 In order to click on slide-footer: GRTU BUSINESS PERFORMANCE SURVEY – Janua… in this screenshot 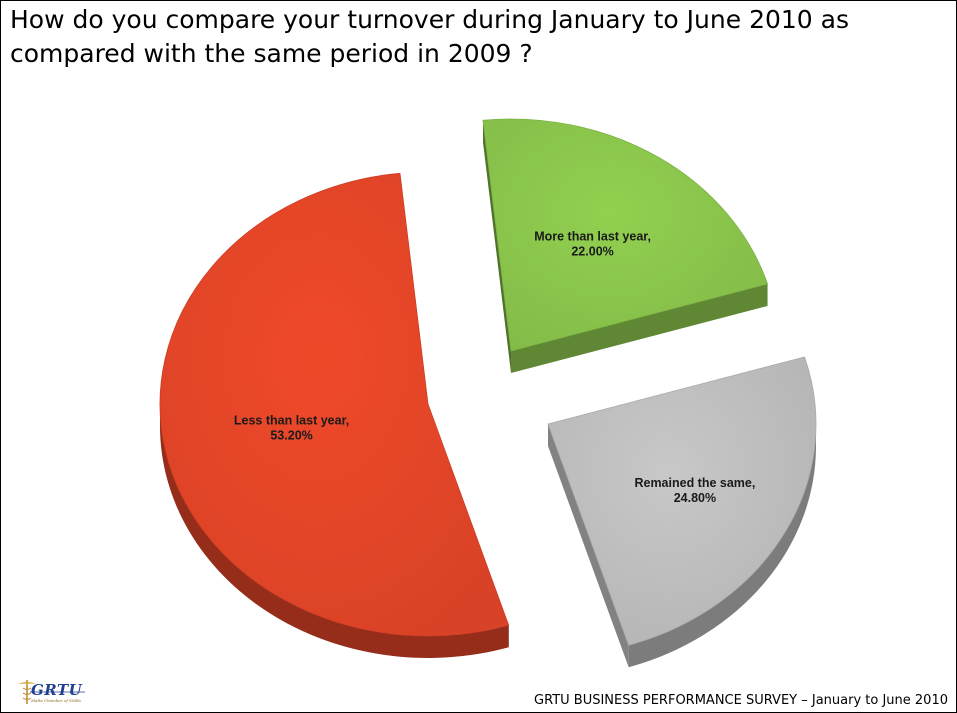, I will do `click(741, 700)`.